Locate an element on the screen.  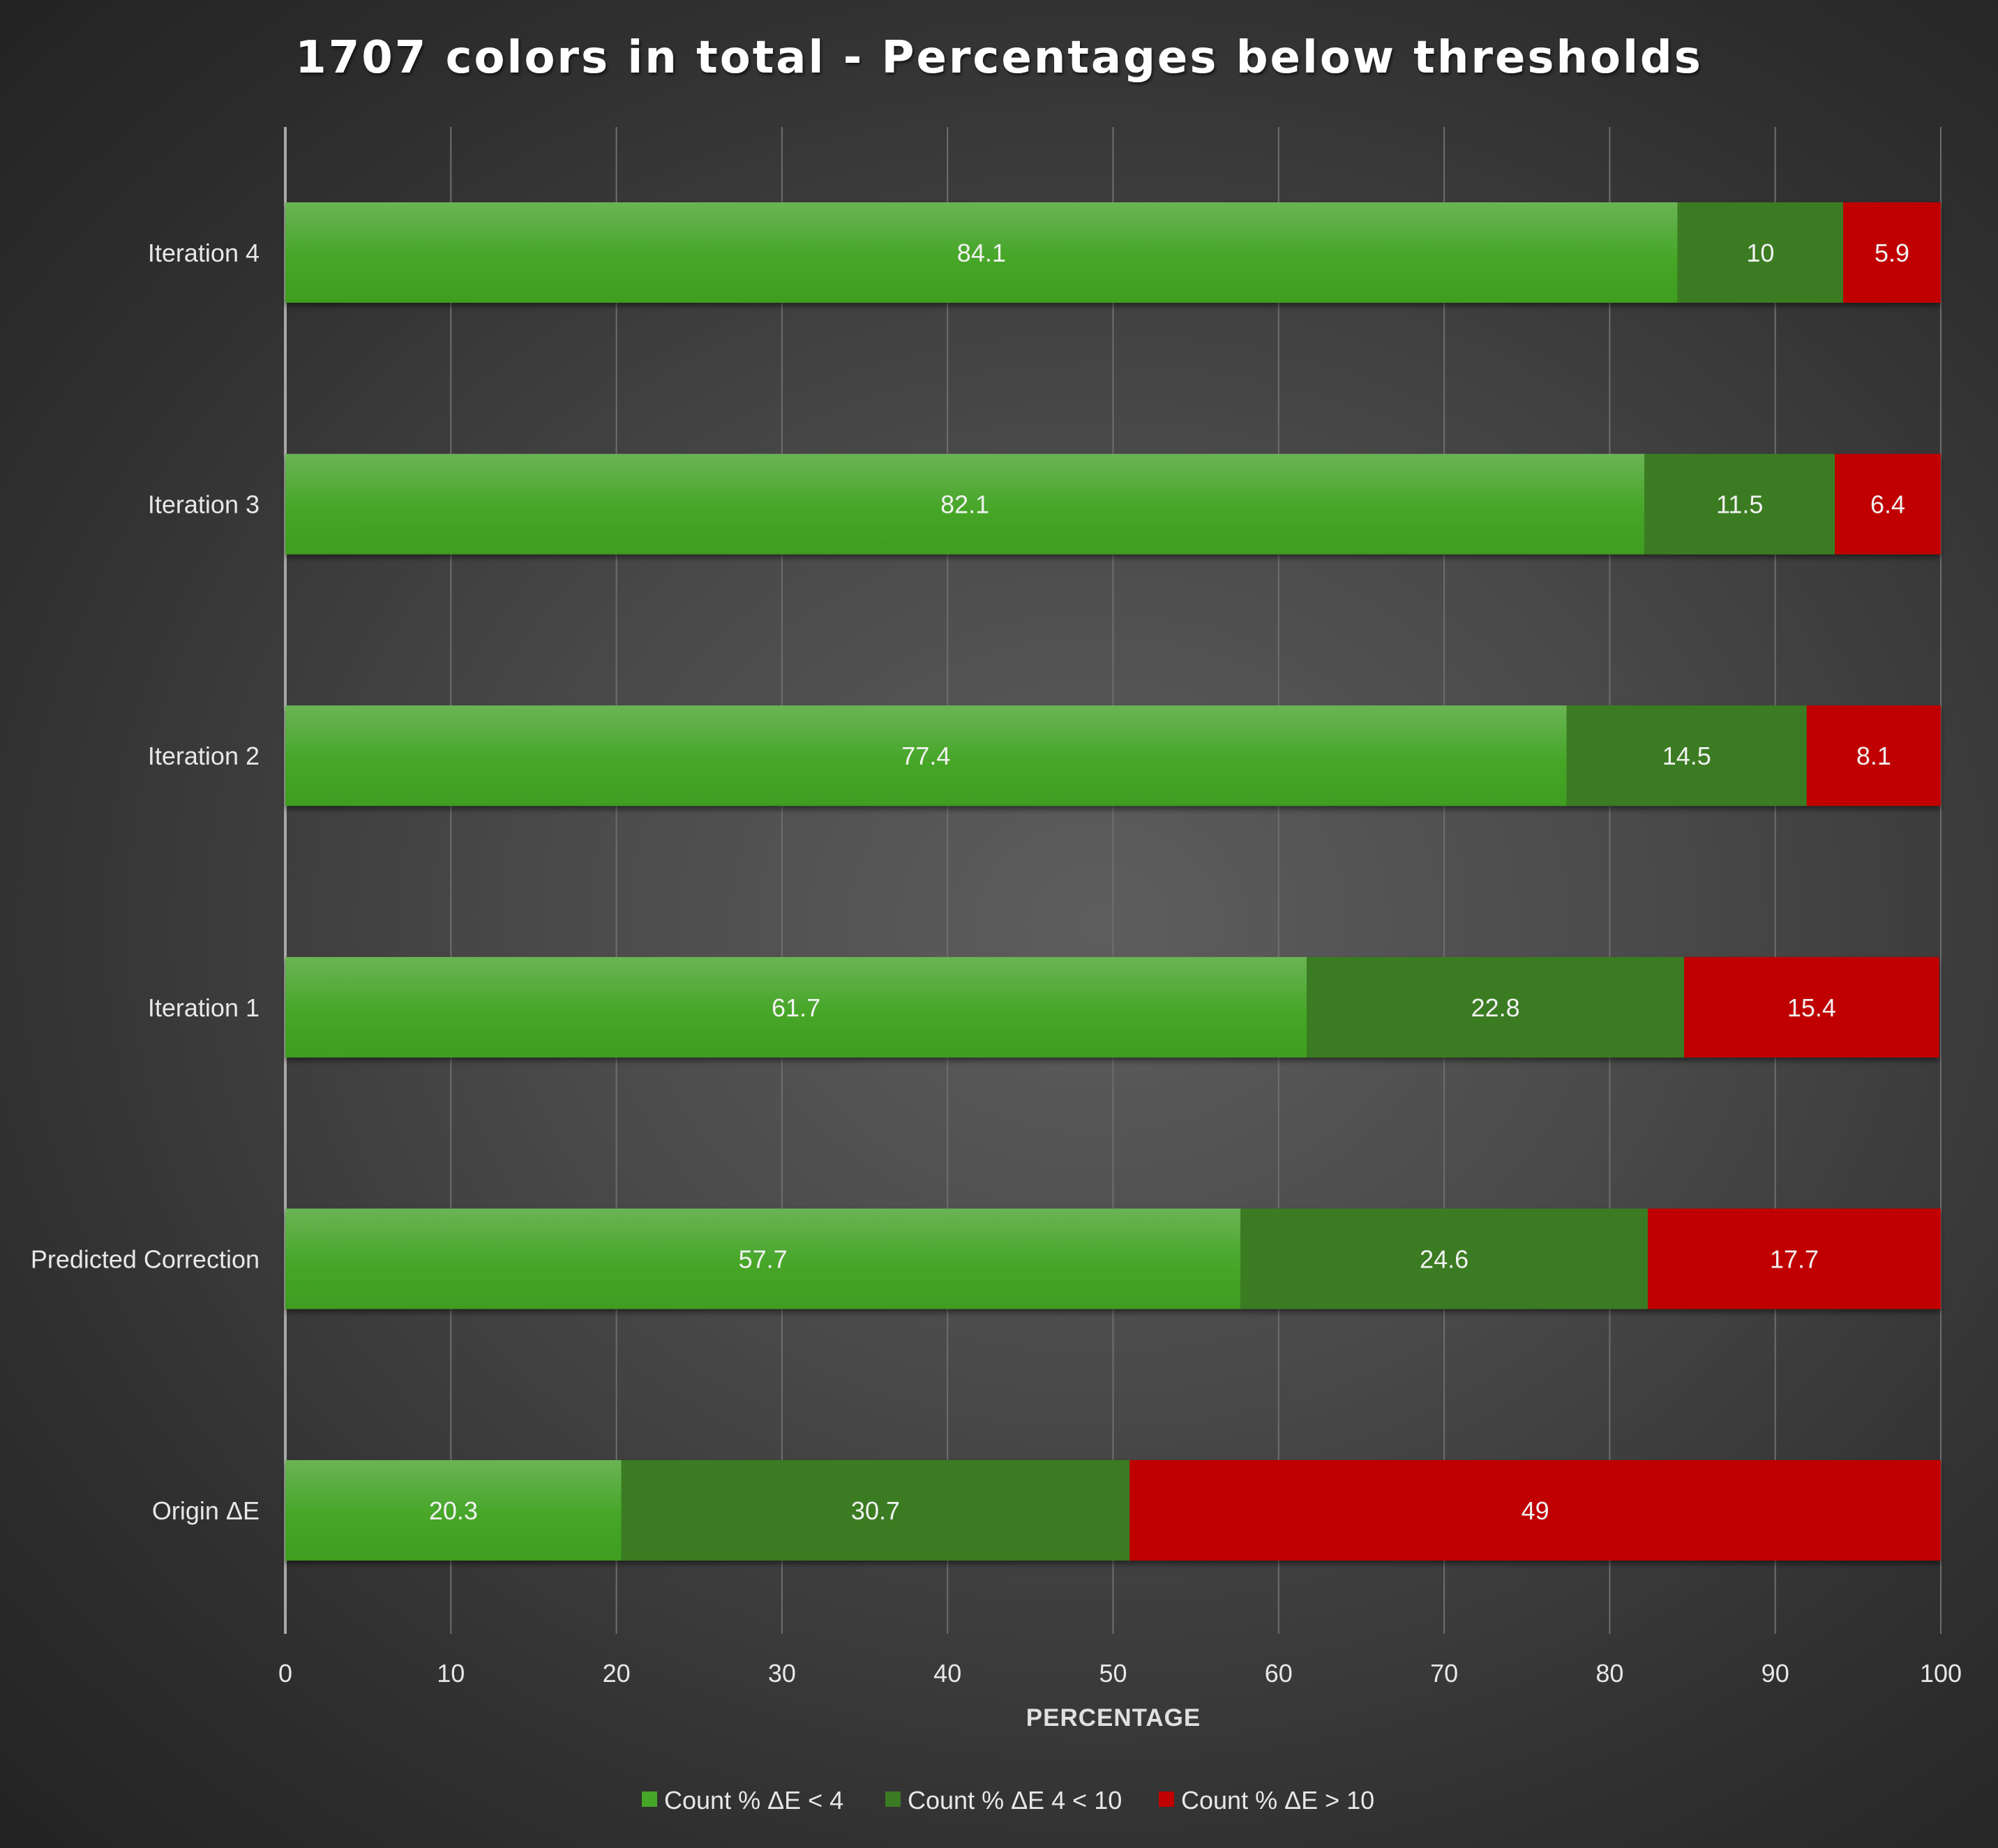
data-label: 49 is located at coordinates (1535, 1510).